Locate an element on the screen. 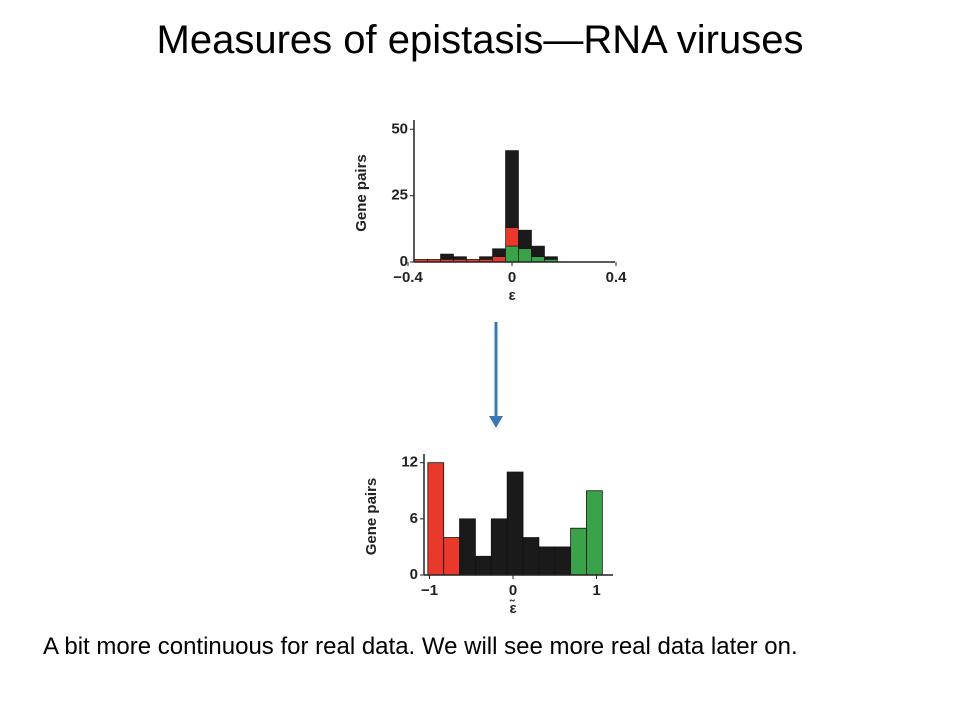  x-axis-label: ε is located at coordinates (511, 295).